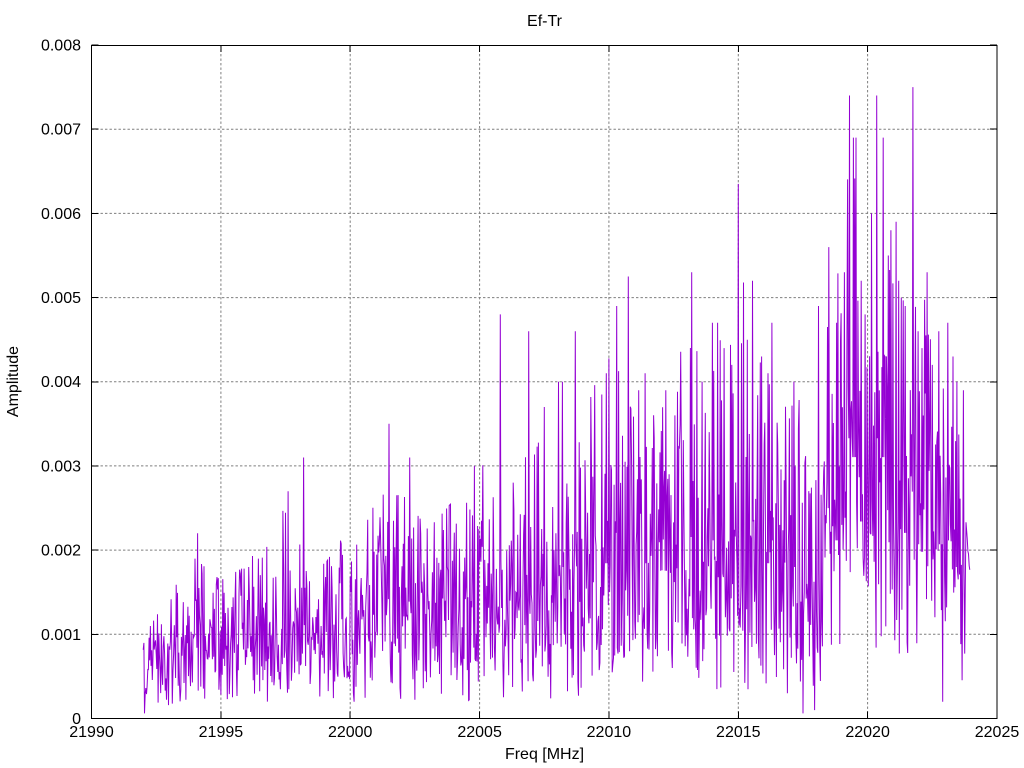 Image resolution: width=1024 pixels, height=768 pixels. I want to click on svg-text: 22010, so click(609, 732).